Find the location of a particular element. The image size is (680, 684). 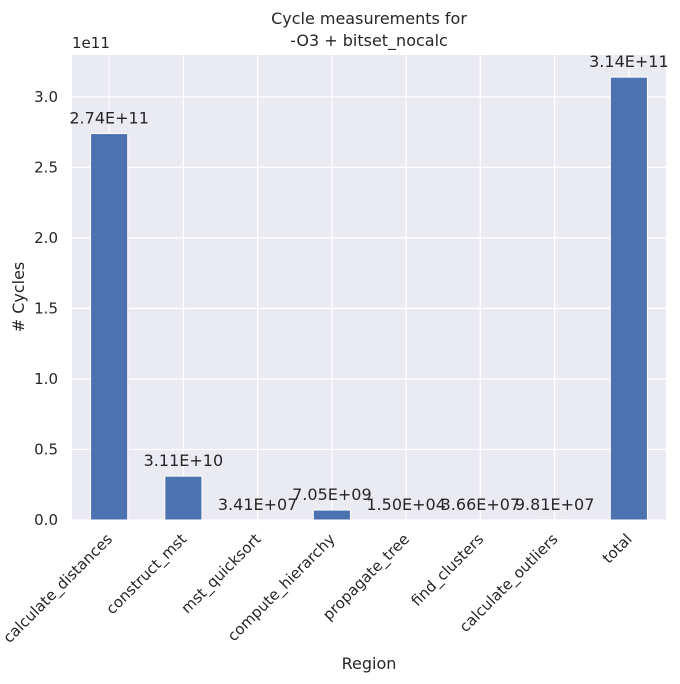

data-label: 9.81E+07 is located at coordinates (555, 504).